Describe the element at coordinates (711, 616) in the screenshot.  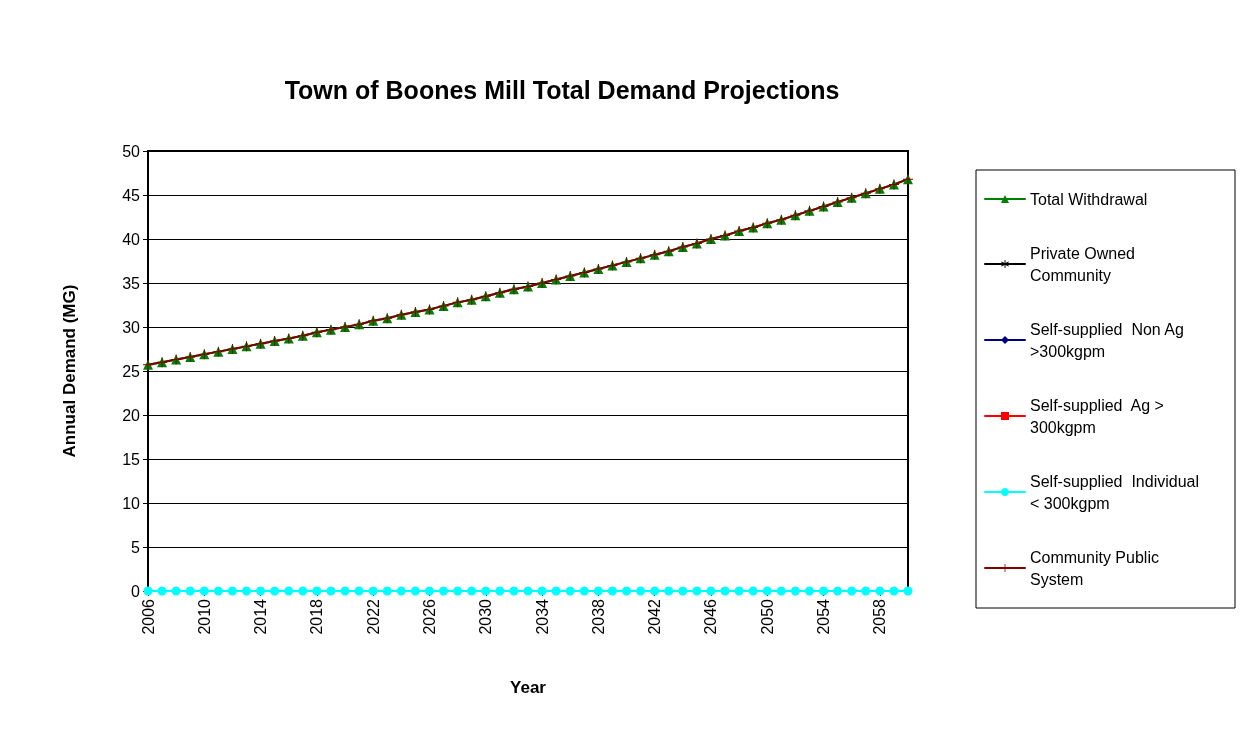
I see `x-tick-label: 2046` at that location.